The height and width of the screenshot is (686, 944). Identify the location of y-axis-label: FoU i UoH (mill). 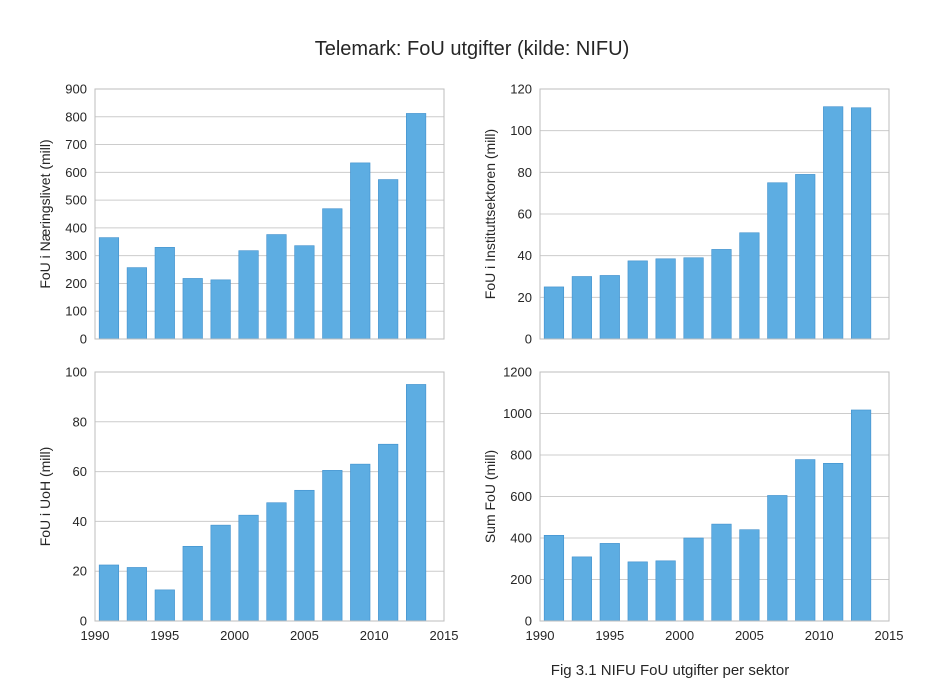
(45, 497).